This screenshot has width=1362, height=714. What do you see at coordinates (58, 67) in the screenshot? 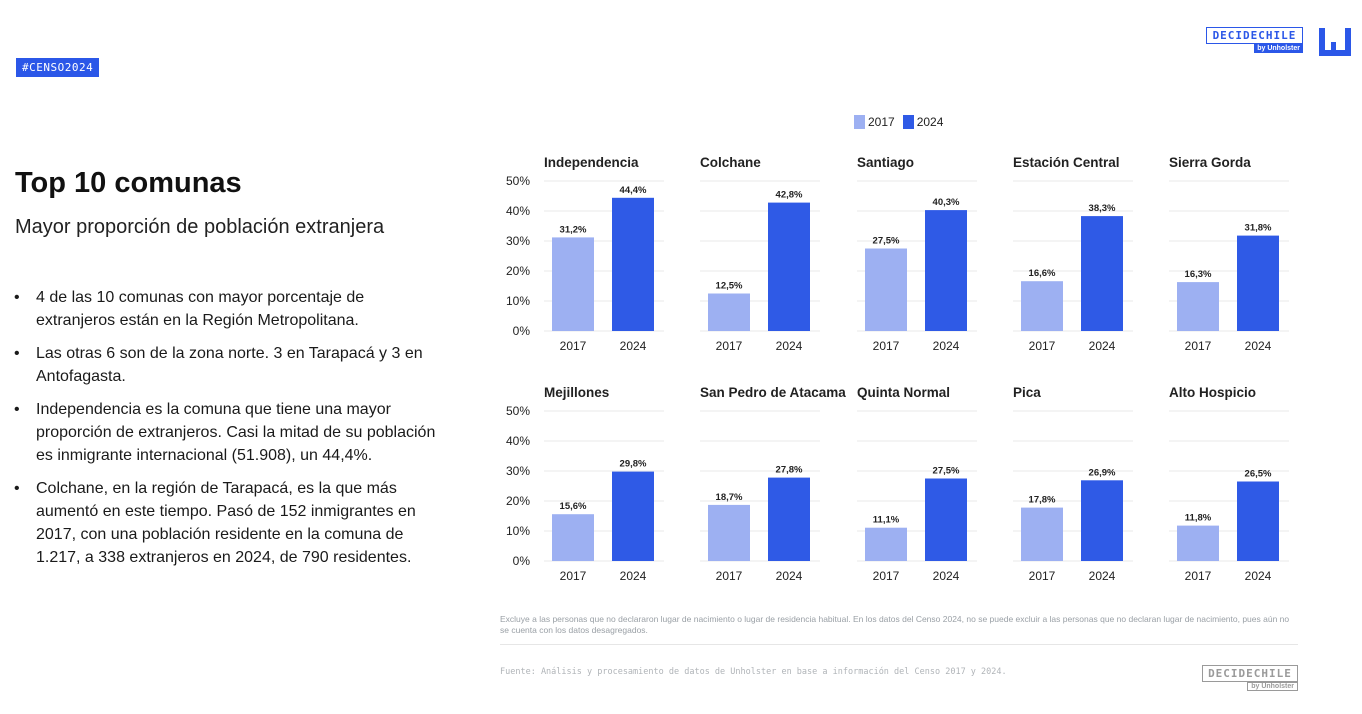
I see `hashtag-badge: #CENSO2024` at bounding box center [58, 67].